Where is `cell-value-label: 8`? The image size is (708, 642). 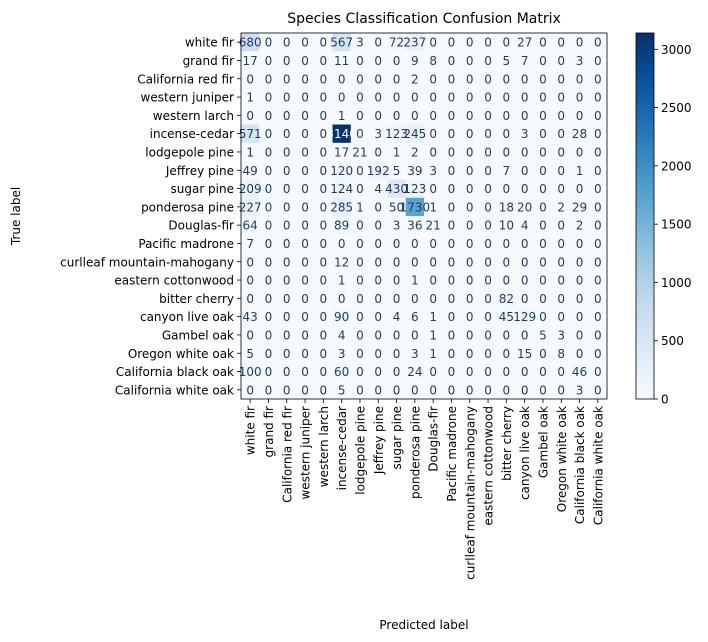 cell-value-label: 8 is located at coordinates (433, 61).